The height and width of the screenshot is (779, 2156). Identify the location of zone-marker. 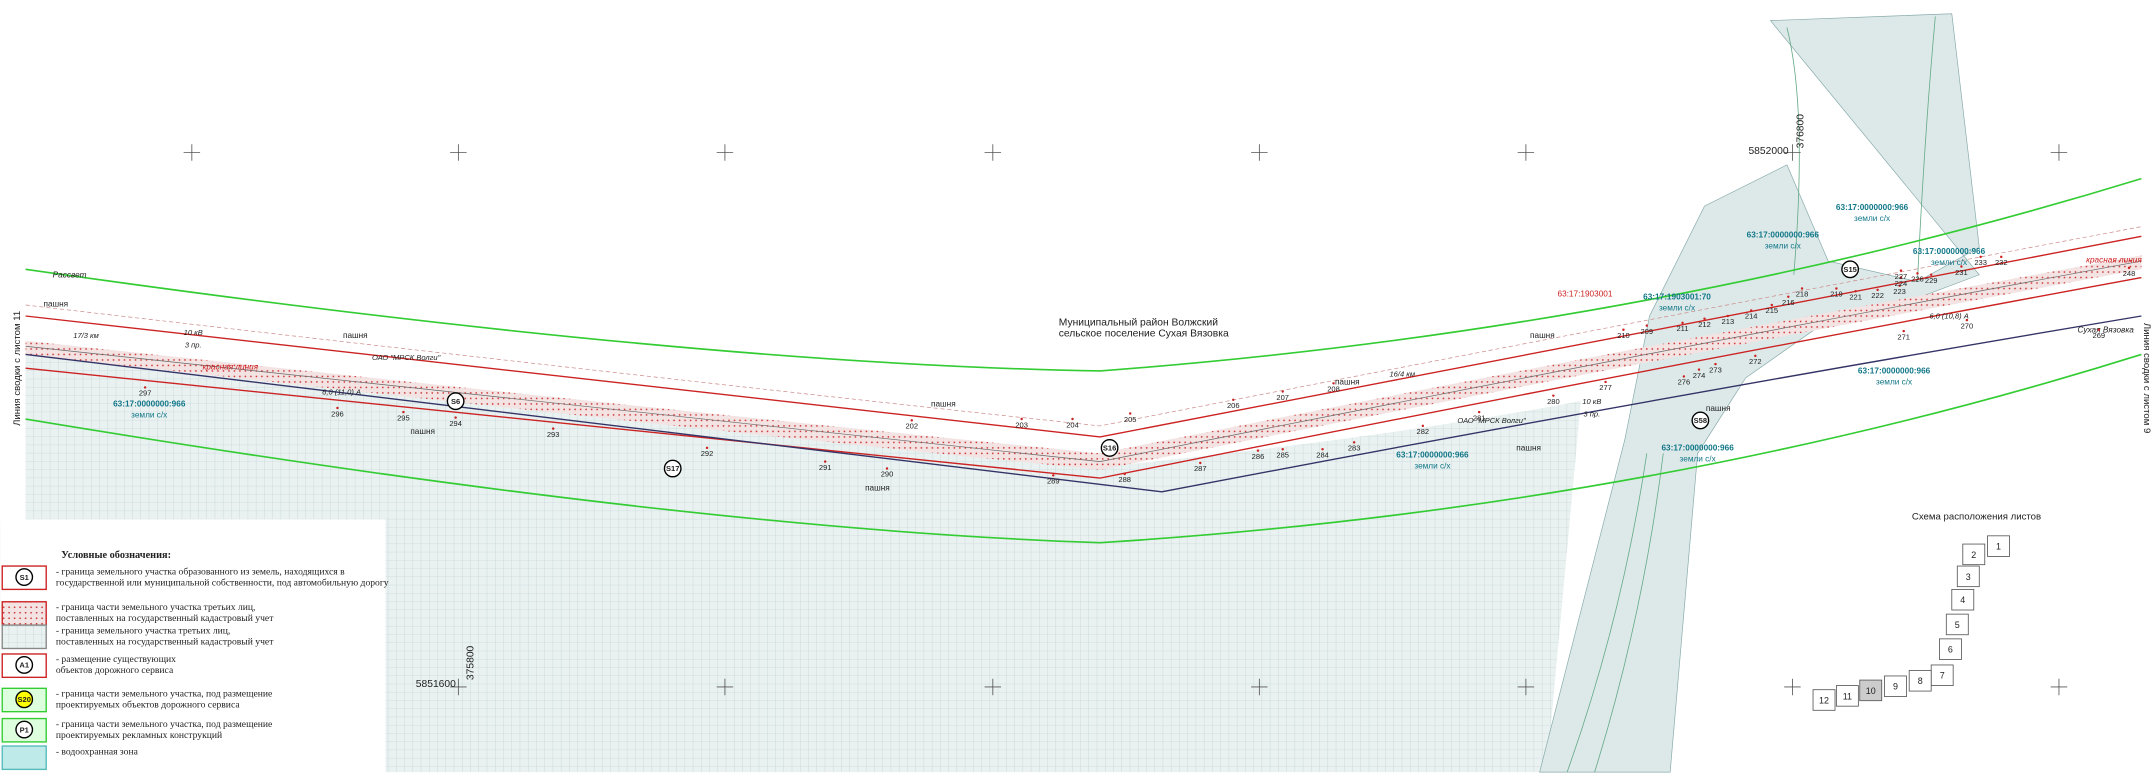
(1850, 269).